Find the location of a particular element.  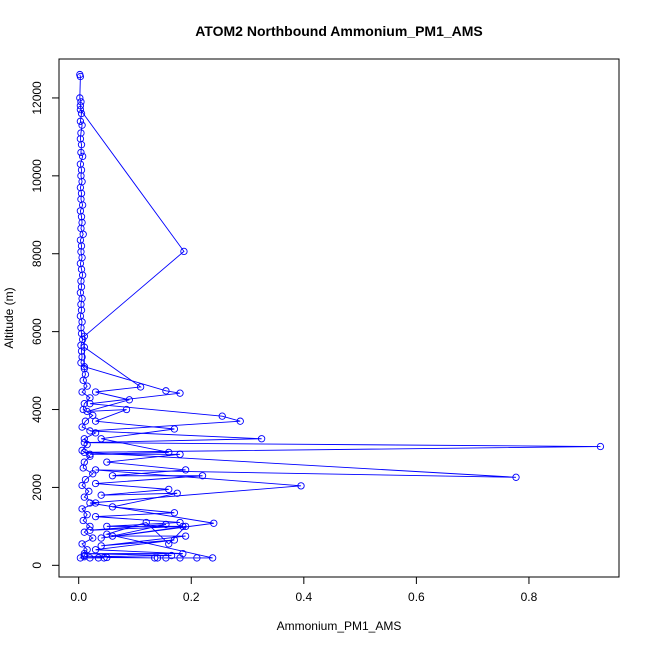

series-line is located at coordinates (91, 316).